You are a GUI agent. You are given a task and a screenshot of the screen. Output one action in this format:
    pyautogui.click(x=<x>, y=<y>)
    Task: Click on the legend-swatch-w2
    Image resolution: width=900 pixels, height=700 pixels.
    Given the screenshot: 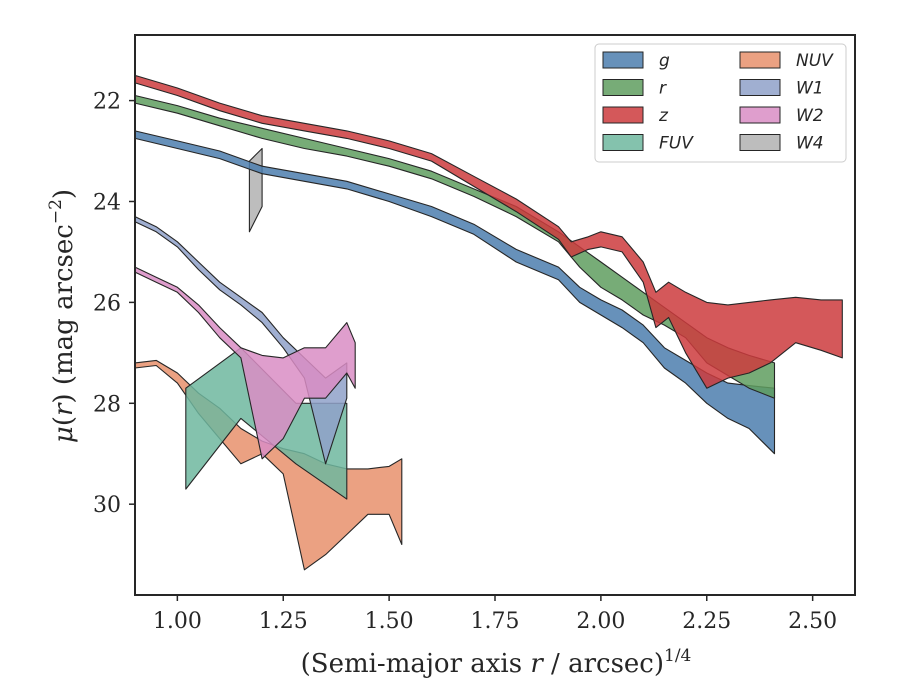 What is the action you would take?
    pyautogui.click(x=760, y=115)
    